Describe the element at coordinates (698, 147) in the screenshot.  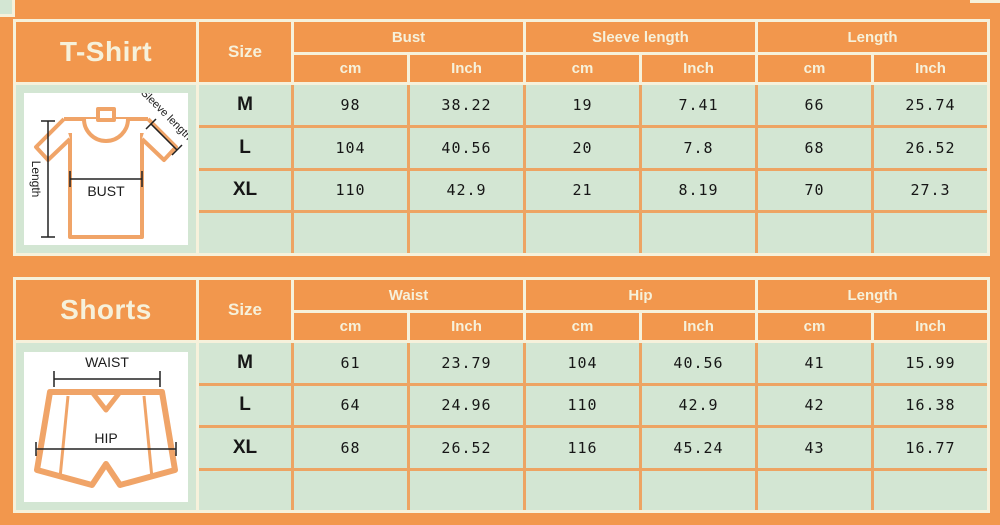
I see `value-cell: 7.8` at that location.